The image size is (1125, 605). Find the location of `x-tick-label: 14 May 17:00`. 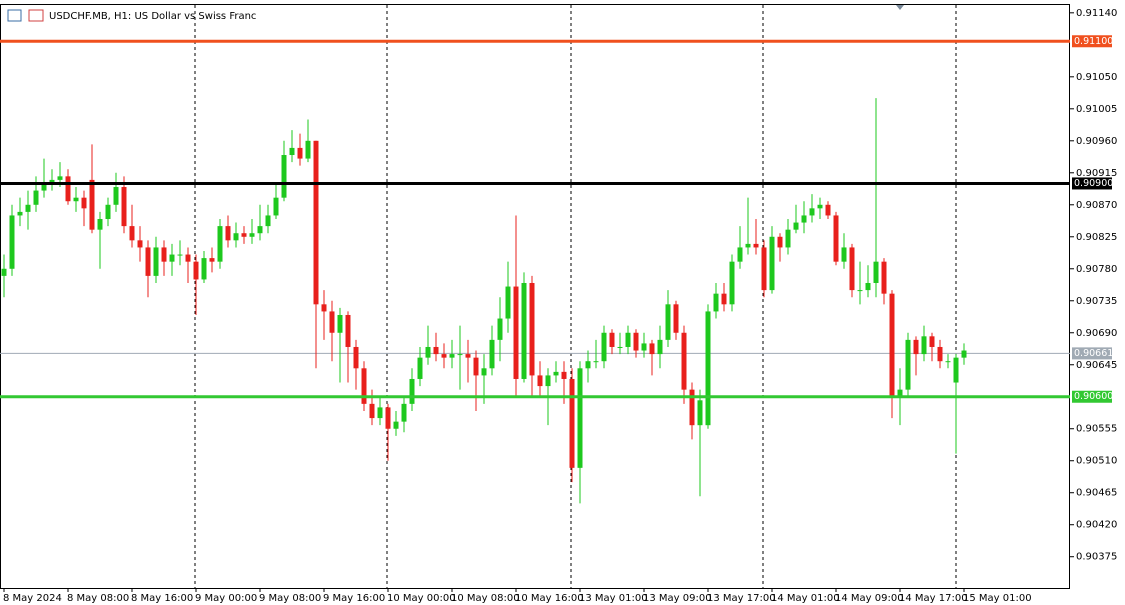

x-tick-label: 14 May 17:00 is located at coordinates (933, 598).